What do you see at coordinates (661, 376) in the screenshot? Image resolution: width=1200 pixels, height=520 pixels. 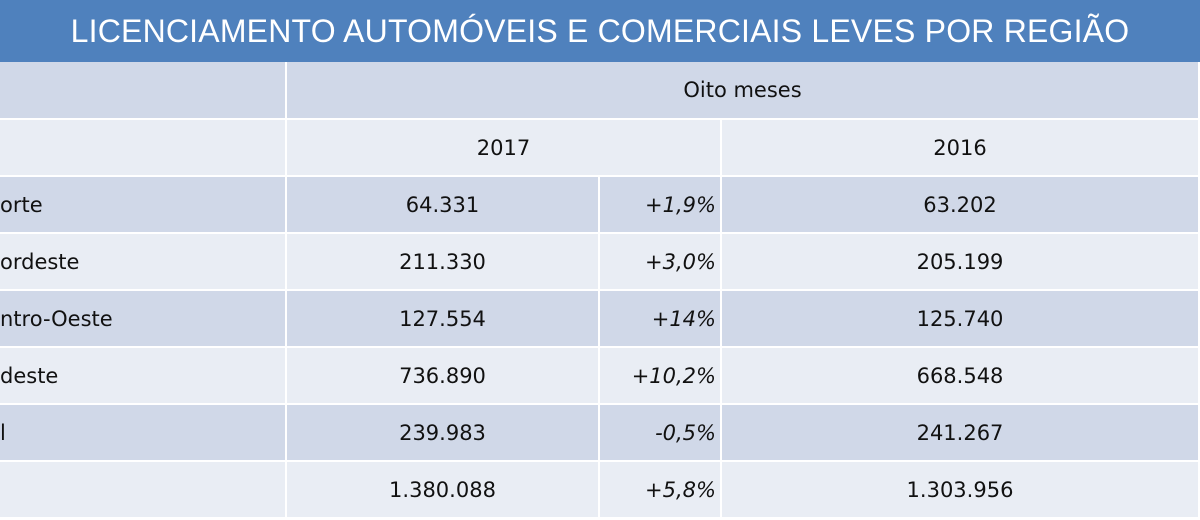 I see `change-cell: +10,2%` at bounding box center [661, 376].